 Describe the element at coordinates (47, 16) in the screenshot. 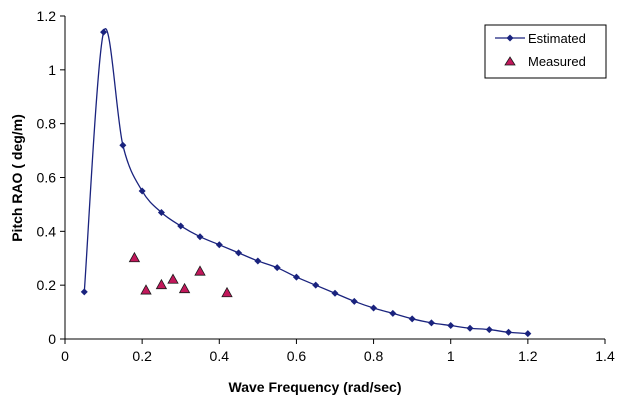

I see `y-tick-label: 1.2` at that location.